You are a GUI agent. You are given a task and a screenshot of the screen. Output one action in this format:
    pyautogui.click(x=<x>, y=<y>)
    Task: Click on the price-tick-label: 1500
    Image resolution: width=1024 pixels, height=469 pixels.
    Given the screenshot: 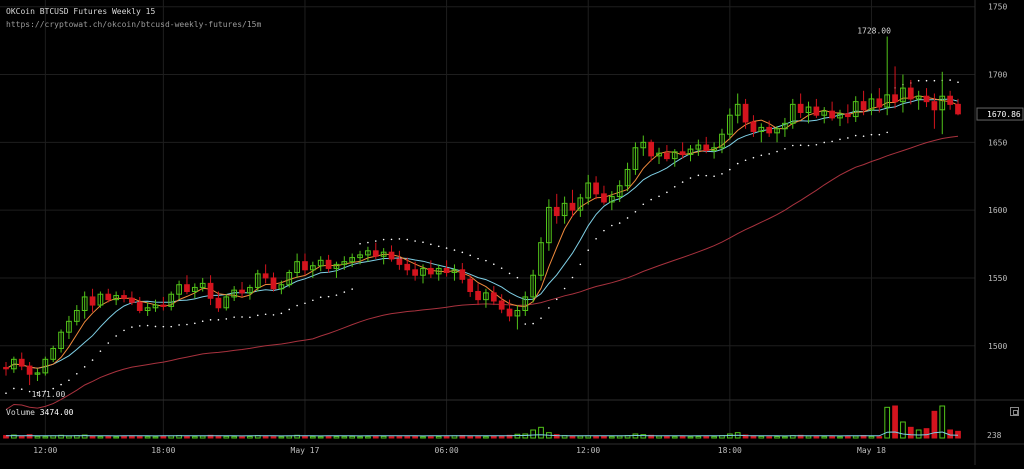 What is the action you would take?
    pyautogui.click(x=997, y=346)
    